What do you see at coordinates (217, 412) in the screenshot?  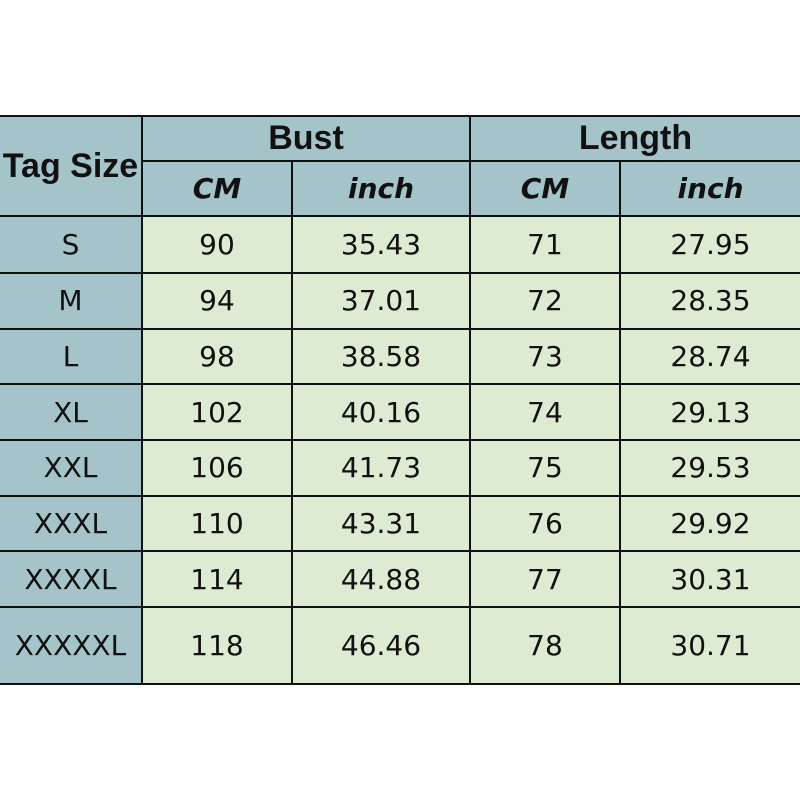 I see `cell-bust-cm: 102` at bounding box center [217, 412].